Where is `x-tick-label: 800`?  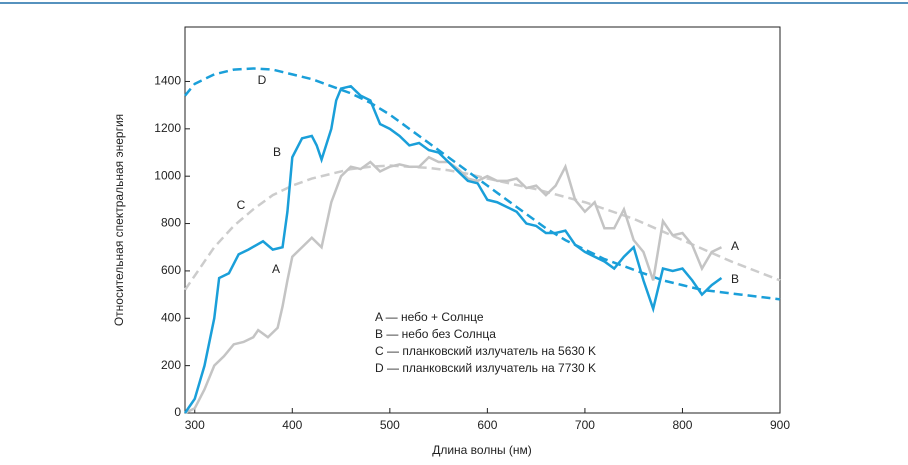
x-tick-label: 800 is located at coordinates (682, 425).